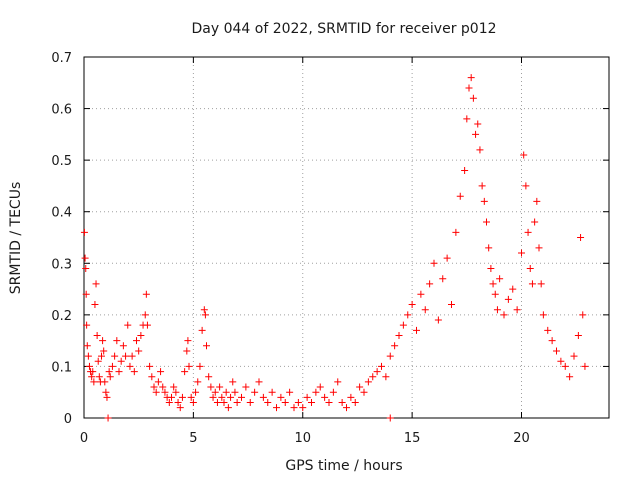  What do you see at coordinates (61, 161) in the screenshot?
I see `y-tick-label: 0.5` at bounding box center [61, 161].